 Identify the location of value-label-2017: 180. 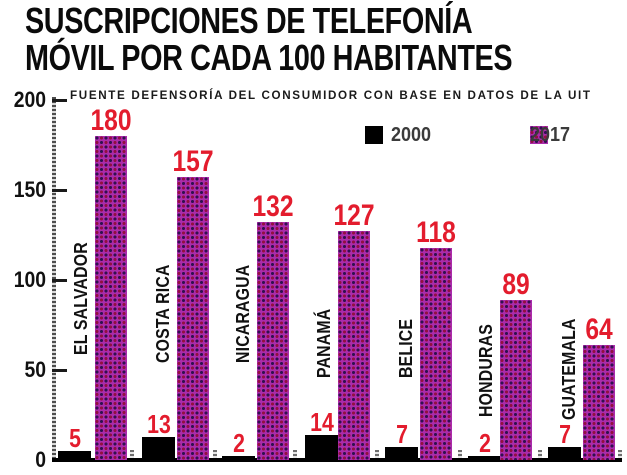
(111, 120).